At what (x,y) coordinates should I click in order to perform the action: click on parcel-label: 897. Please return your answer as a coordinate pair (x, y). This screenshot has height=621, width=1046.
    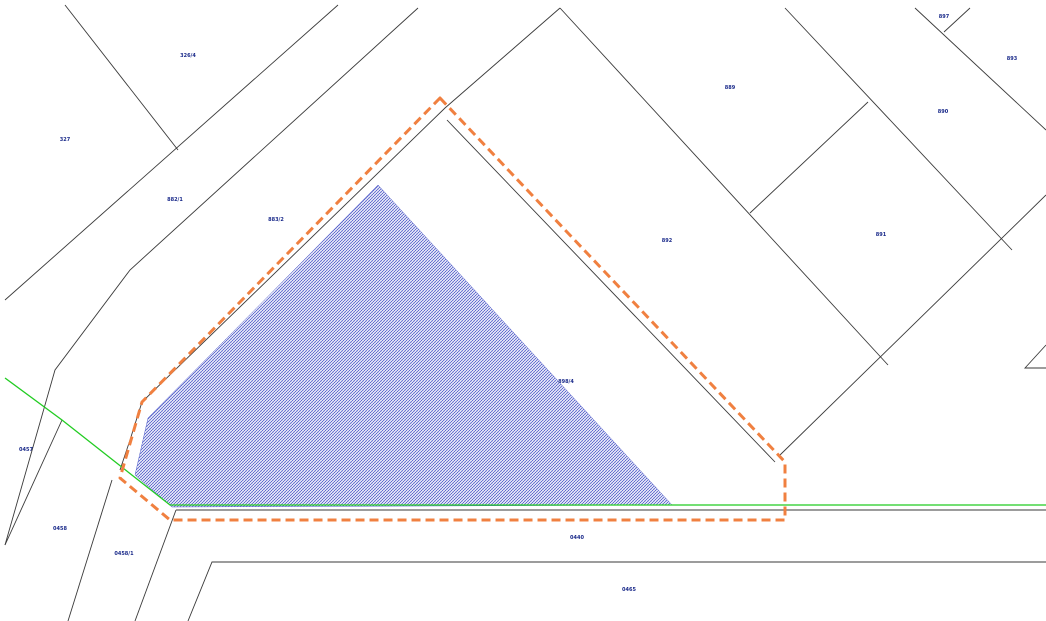
    Looking at the image, I should click on (944, 17).